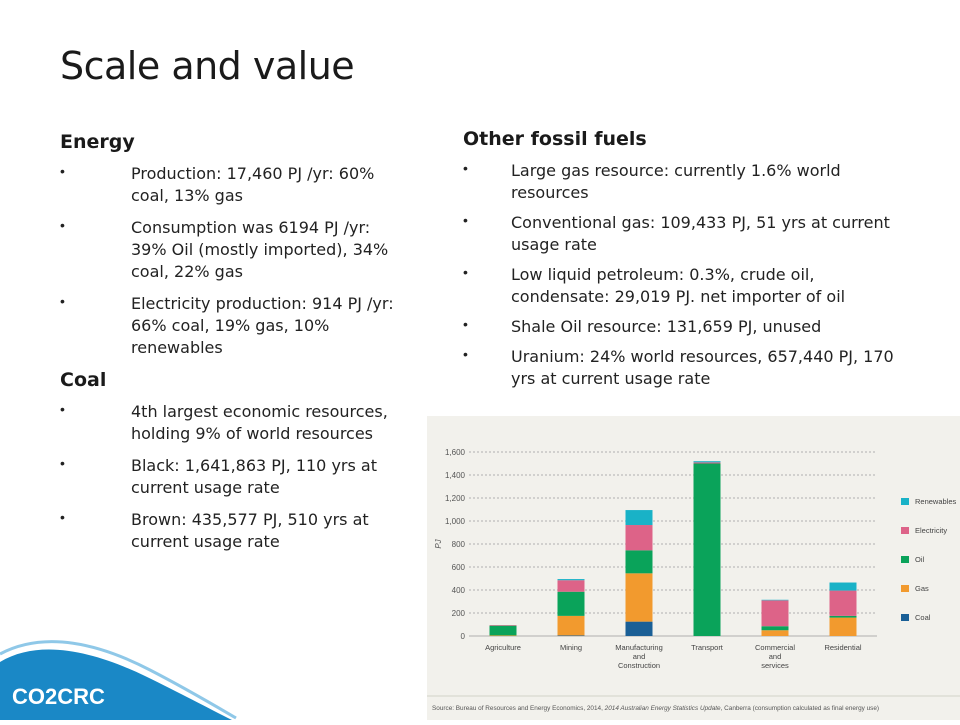 The height and width of the screenshot is (725, 960). Describe the element at coordinates (207, 66) in the screenshot. I see `slide-title: Scale and value` at that location.